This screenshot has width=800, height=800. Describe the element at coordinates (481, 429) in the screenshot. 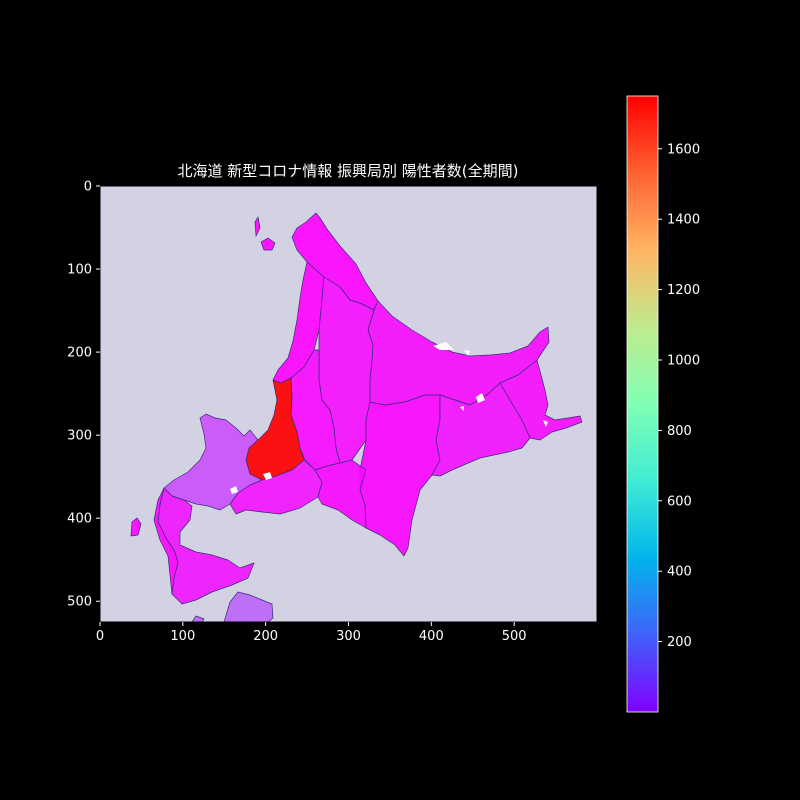

I see `region-kushiro` at that location.